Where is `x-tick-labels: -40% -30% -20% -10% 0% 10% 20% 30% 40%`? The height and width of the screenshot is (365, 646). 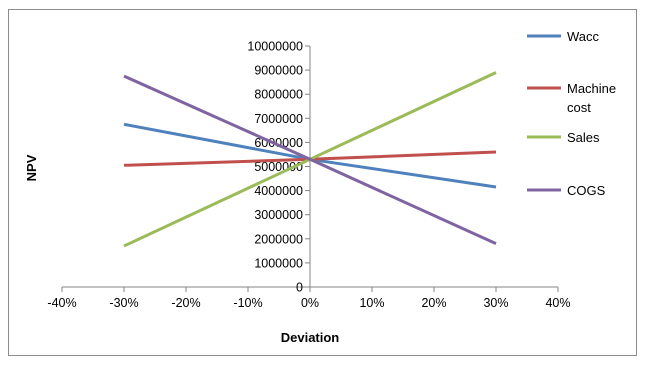
x-tick-labels: -40% -30% -20% -10% 0% 10% 20% 30% 40% is located at coordinates (308, 303).